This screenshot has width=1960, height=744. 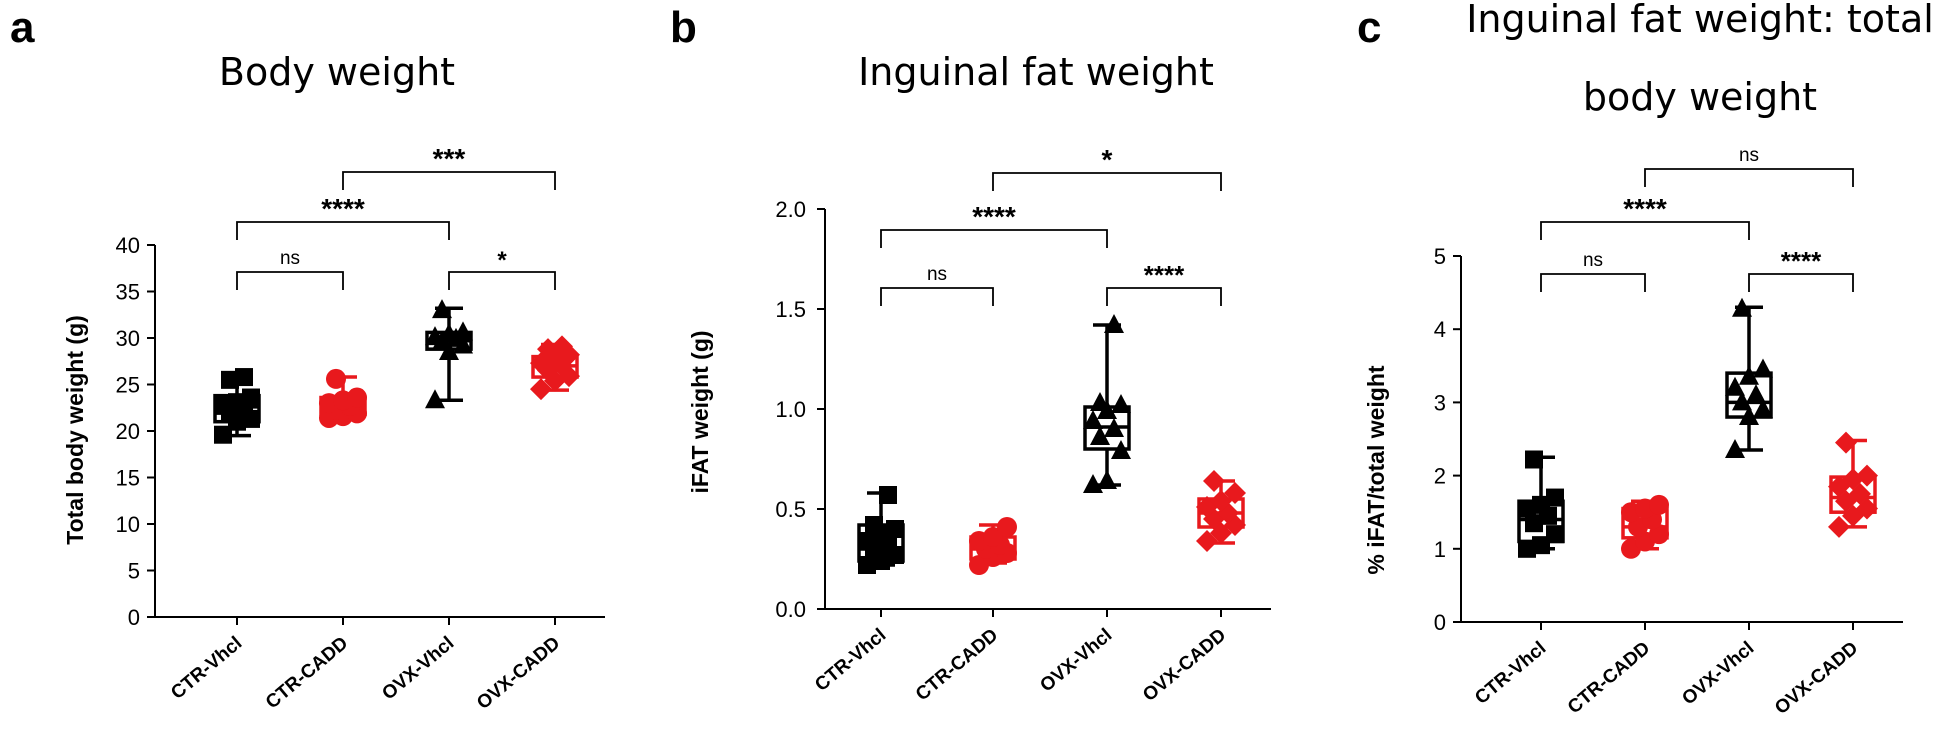 I want to click on y-tick-label: 0.5, so click(x=790, y=509).